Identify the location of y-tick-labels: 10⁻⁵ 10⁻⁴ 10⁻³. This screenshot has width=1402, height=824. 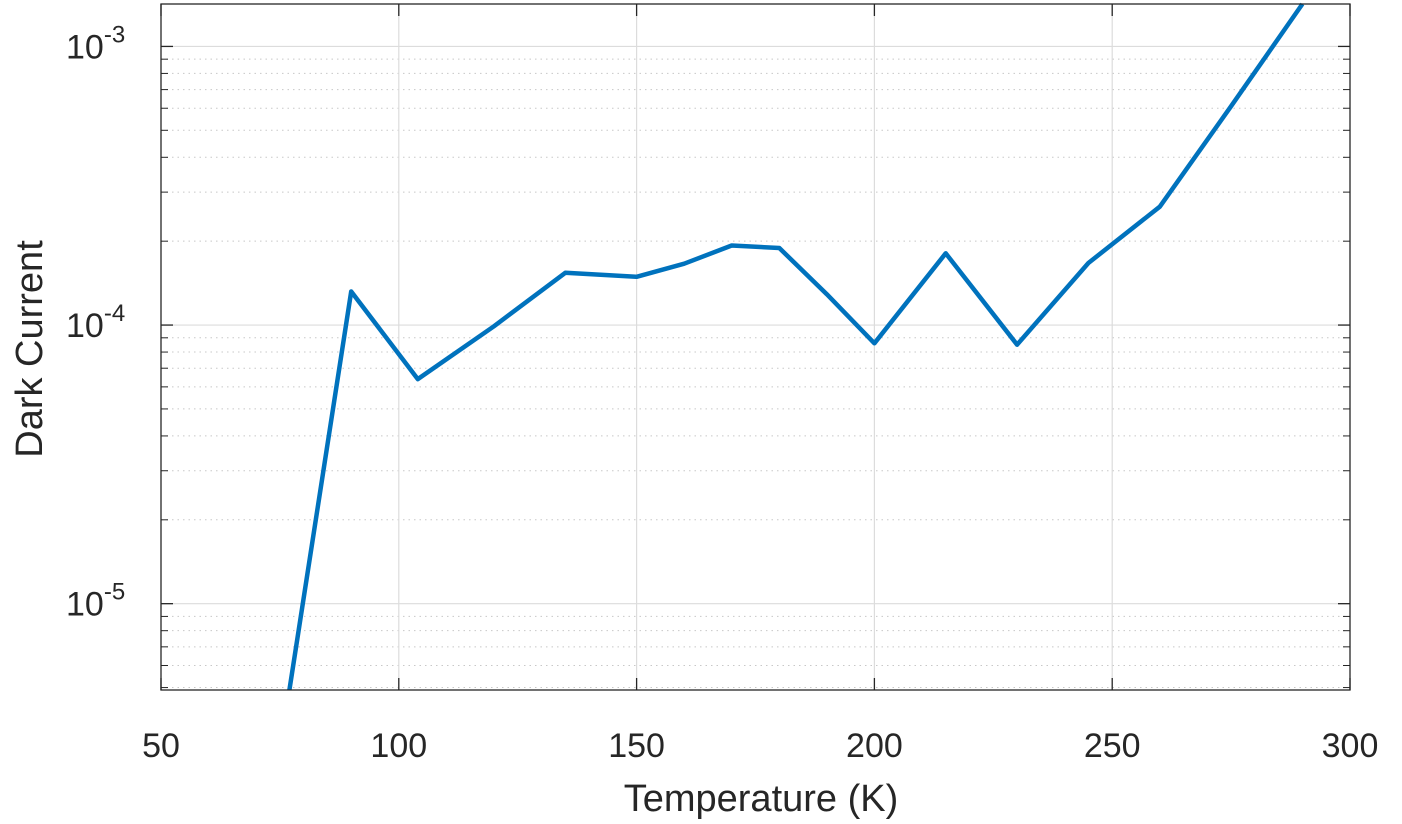
(95, 322).